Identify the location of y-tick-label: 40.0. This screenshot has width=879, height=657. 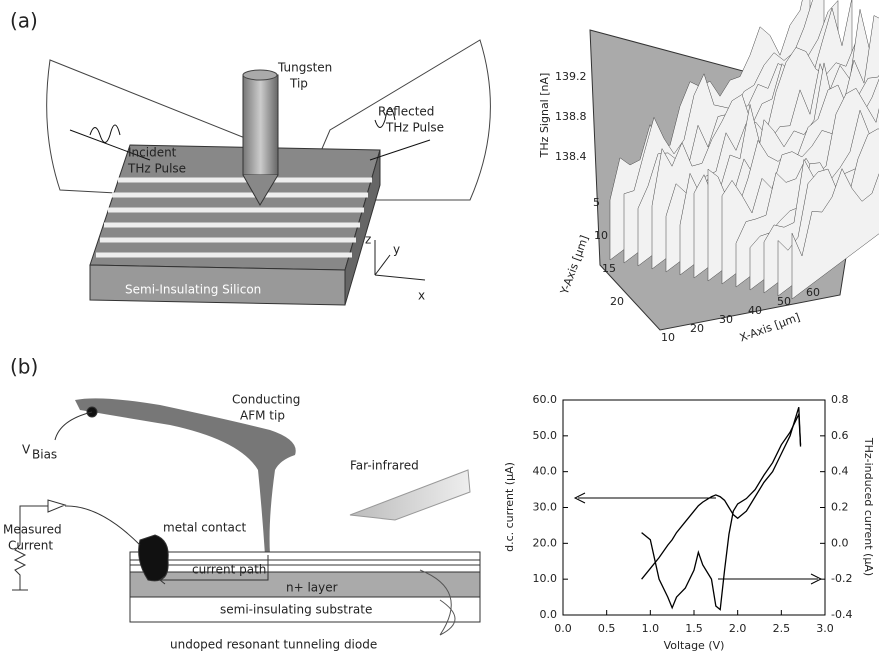
(545, 471).